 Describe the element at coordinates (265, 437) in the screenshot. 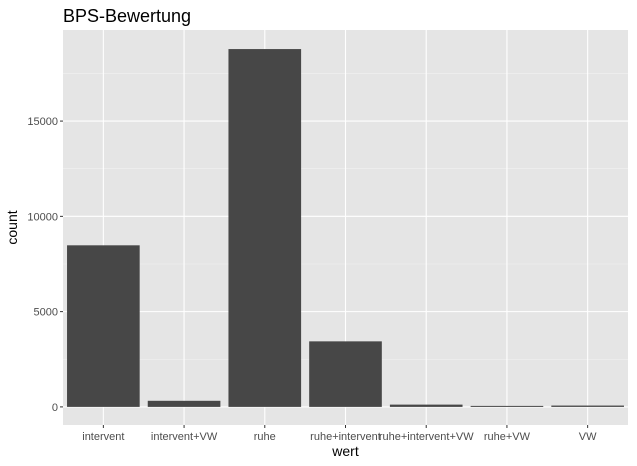

I see `x-tick-label: ruhe` at that location.